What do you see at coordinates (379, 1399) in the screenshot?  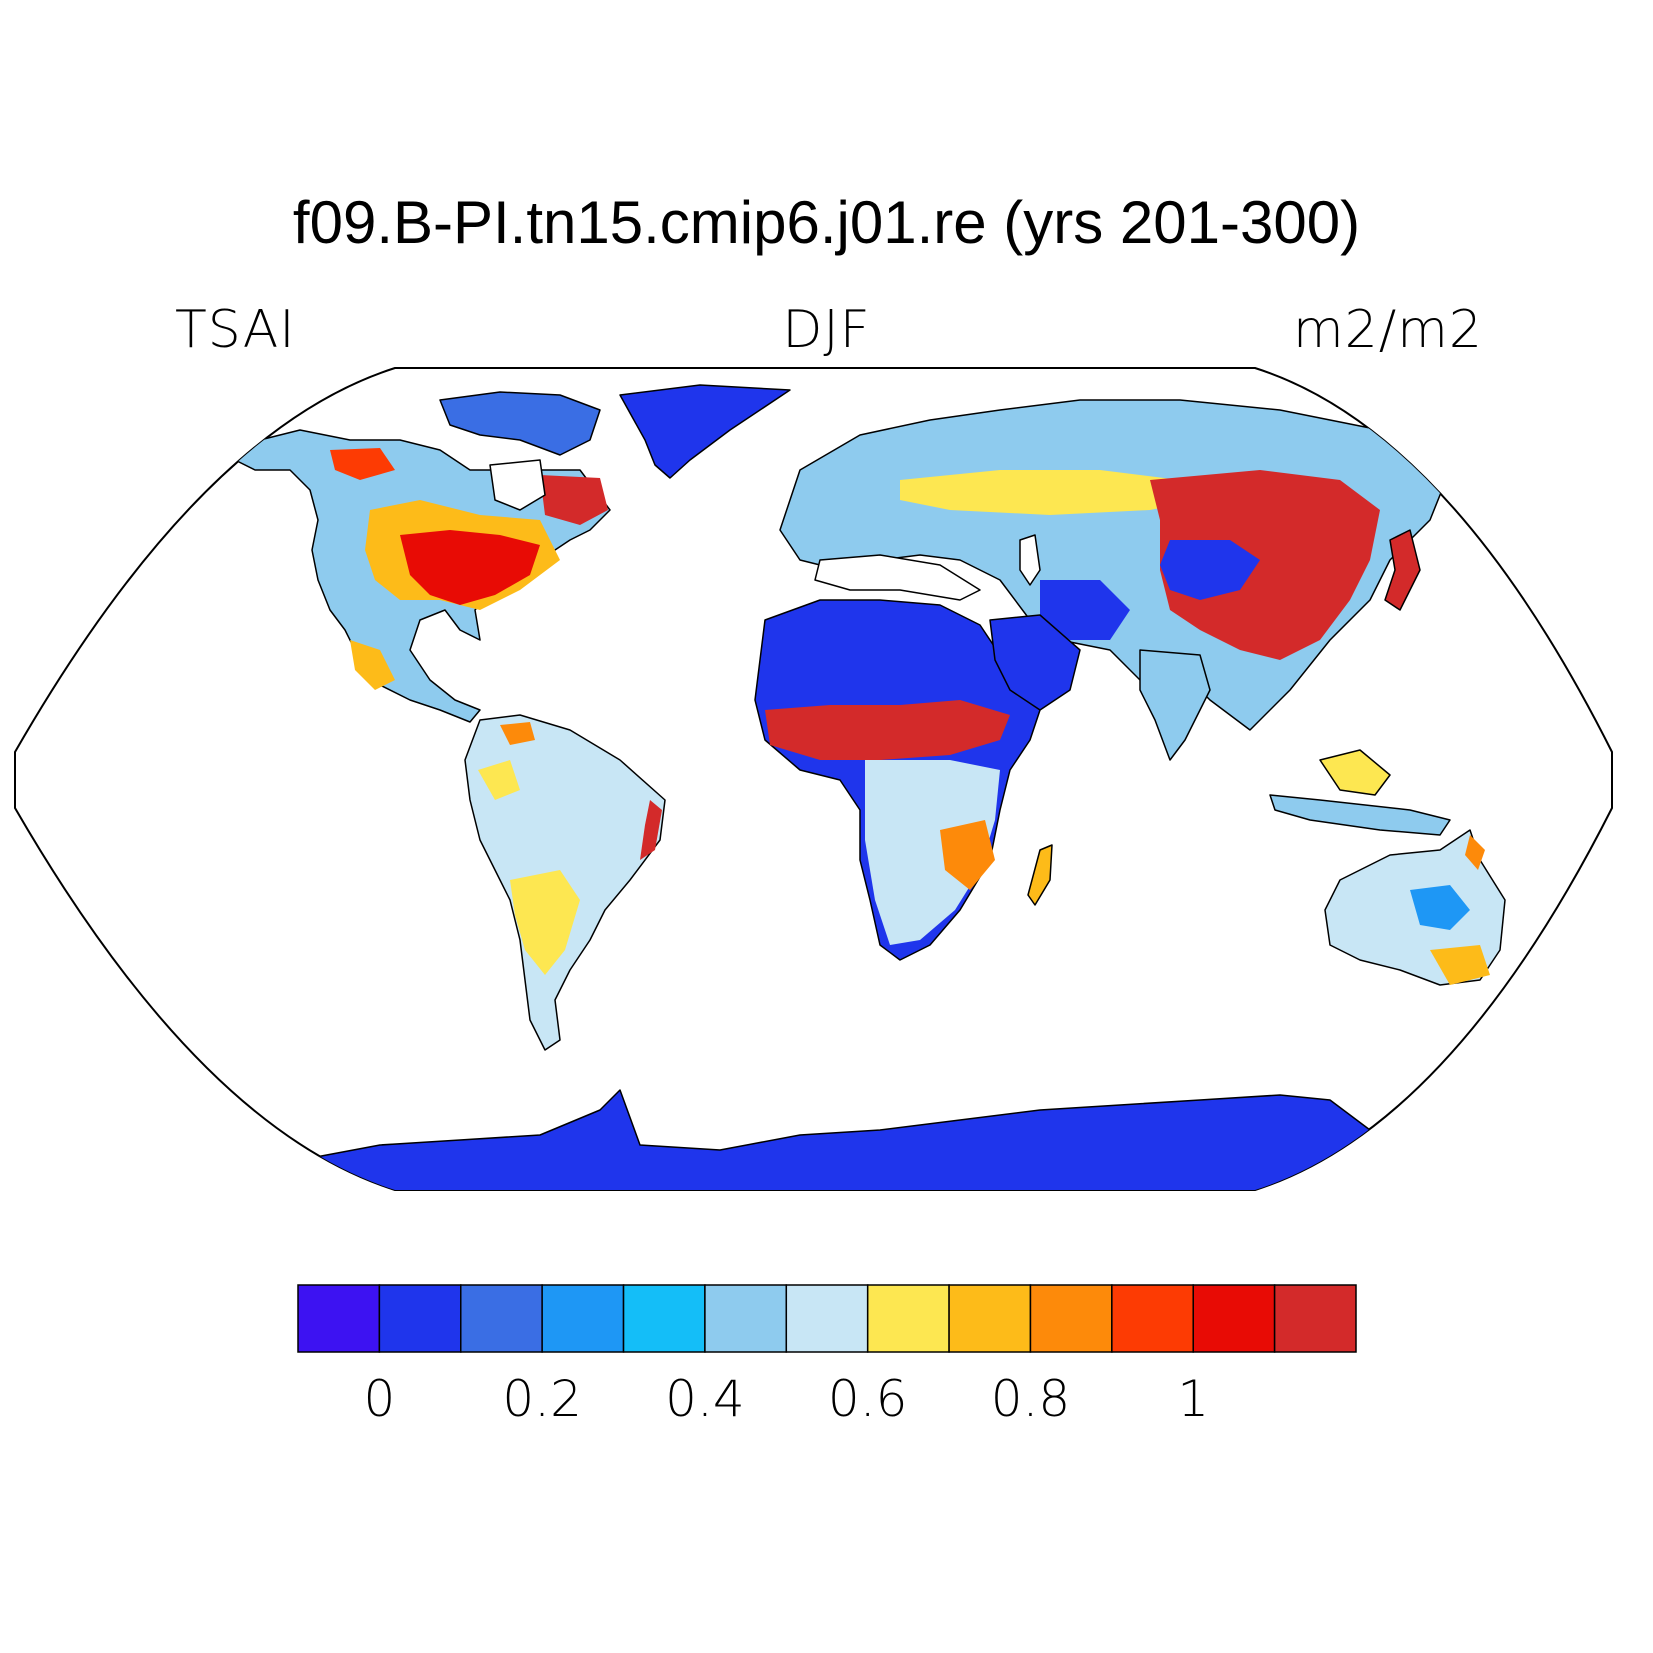 I see `colorbar-tick-label: 0` at bounding box center [379, 1399].